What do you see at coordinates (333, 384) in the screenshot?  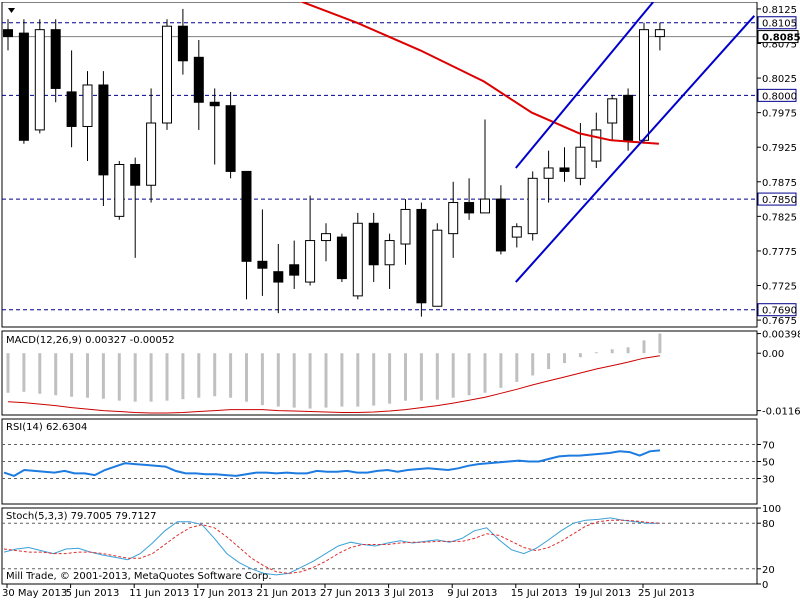 I see `macd-signal-line` at bounding box center [333, 384].